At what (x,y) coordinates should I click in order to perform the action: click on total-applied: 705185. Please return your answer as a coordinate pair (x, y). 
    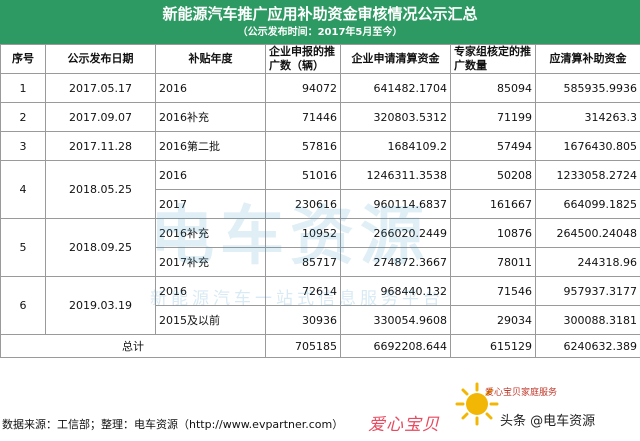
    Looking at the image, I should click on (303, 346).